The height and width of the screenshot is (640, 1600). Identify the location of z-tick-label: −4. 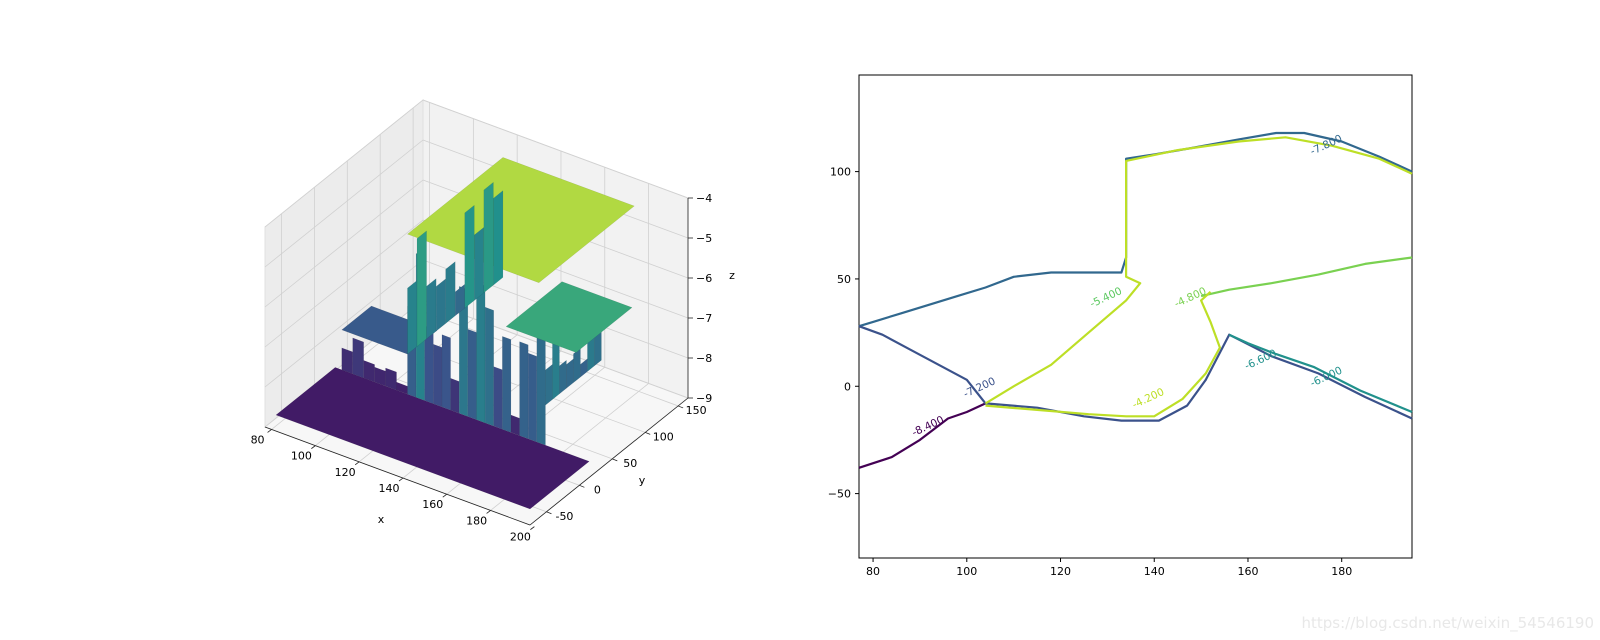
(704, 198).